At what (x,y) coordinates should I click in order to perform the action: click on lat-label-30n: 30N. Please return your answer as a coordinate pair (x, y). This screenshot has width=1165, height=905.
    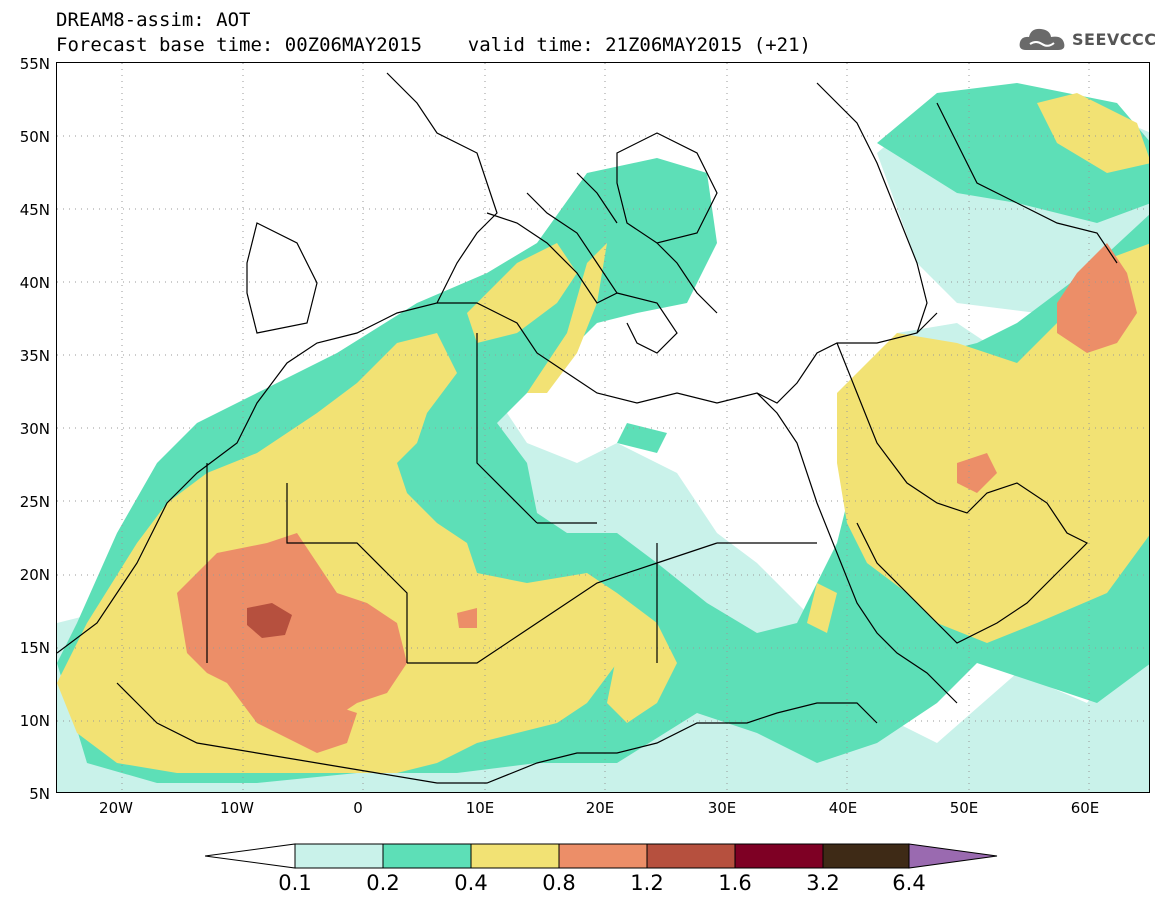
    Looking at the image, I should click on (34, 429).